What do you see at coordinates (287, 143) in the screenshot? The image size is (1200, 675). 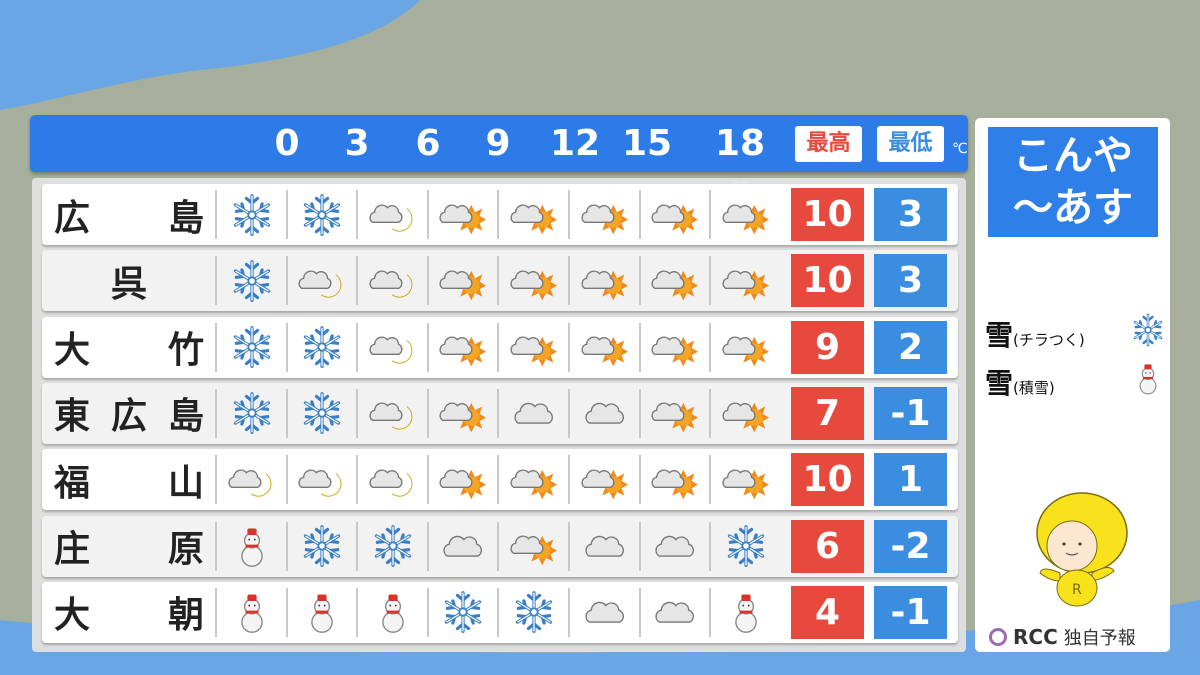 I see `hour-label: 0` at bounding box center [287, 143].